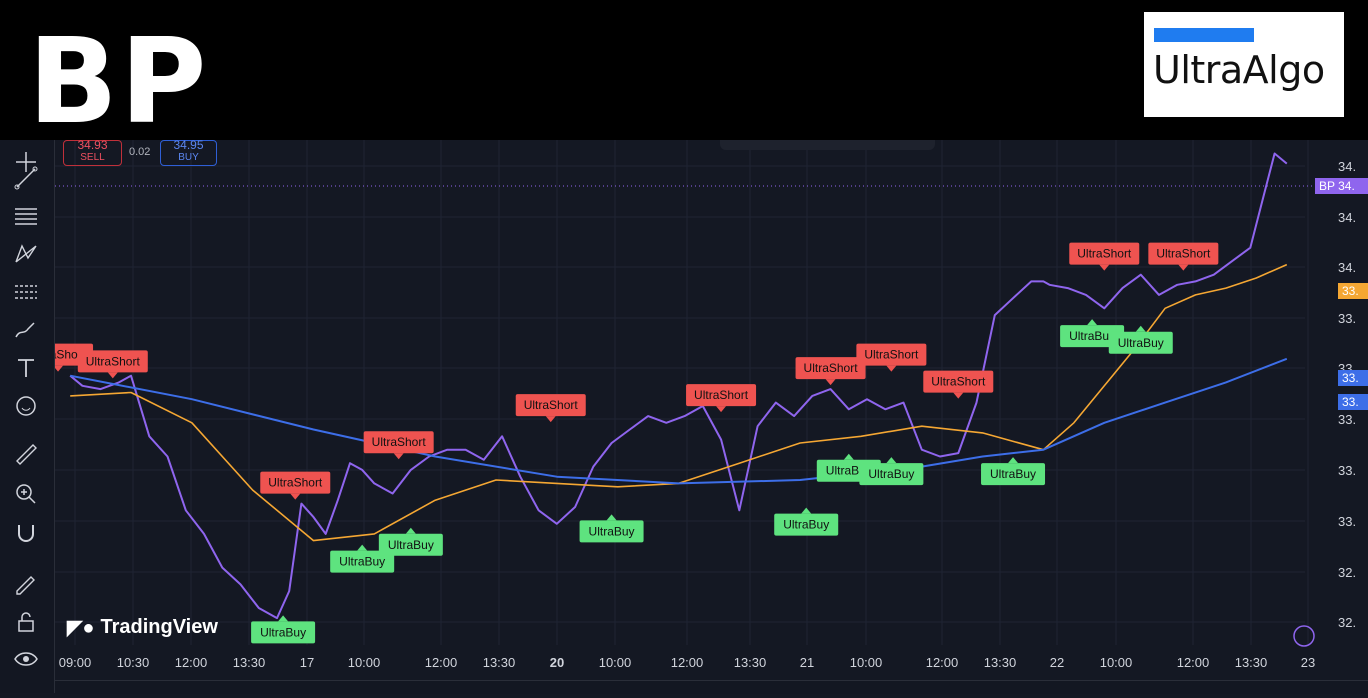 The height and width of the screenshot is (698, 1368). What do you see at coordinates (81, 628) in the screenshot?
I see `tradingview-icon: ◤●` at bounding box center [81, 628].